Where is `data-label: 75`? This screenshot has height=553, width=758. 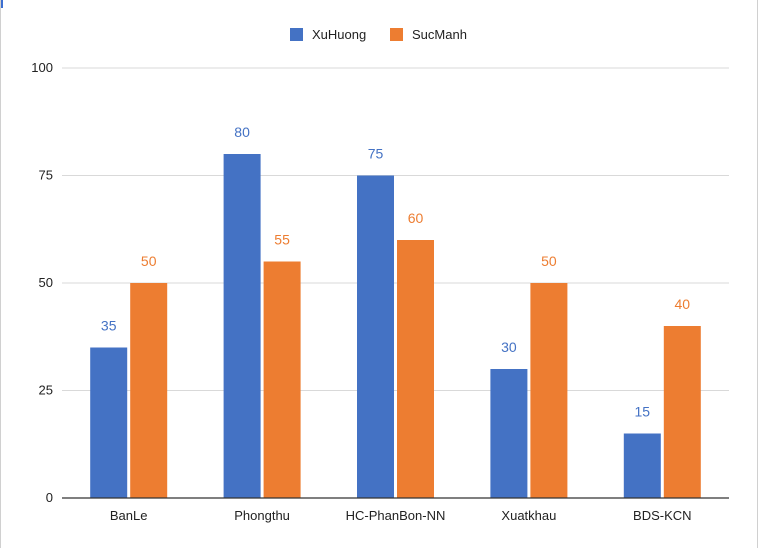
data-label: 75 is located at coordinates (376, 154).